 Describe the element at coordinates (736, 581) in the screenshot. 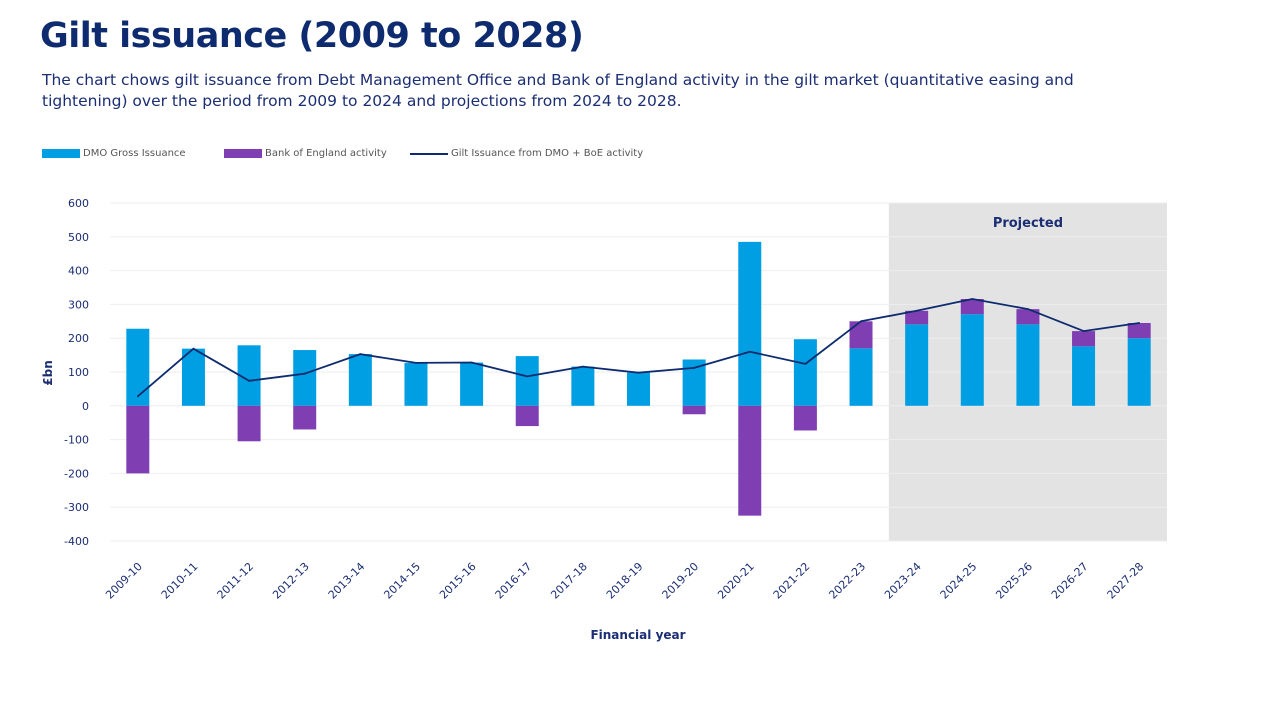

I see `x-tick-label: 2020-21` at that location.